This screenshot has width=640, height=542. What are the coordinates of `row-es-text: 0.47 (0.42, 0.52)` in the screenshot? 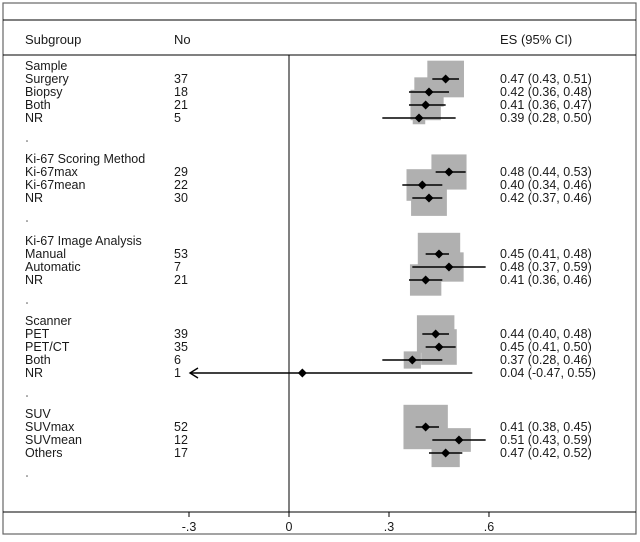 It's located at (546, 453).